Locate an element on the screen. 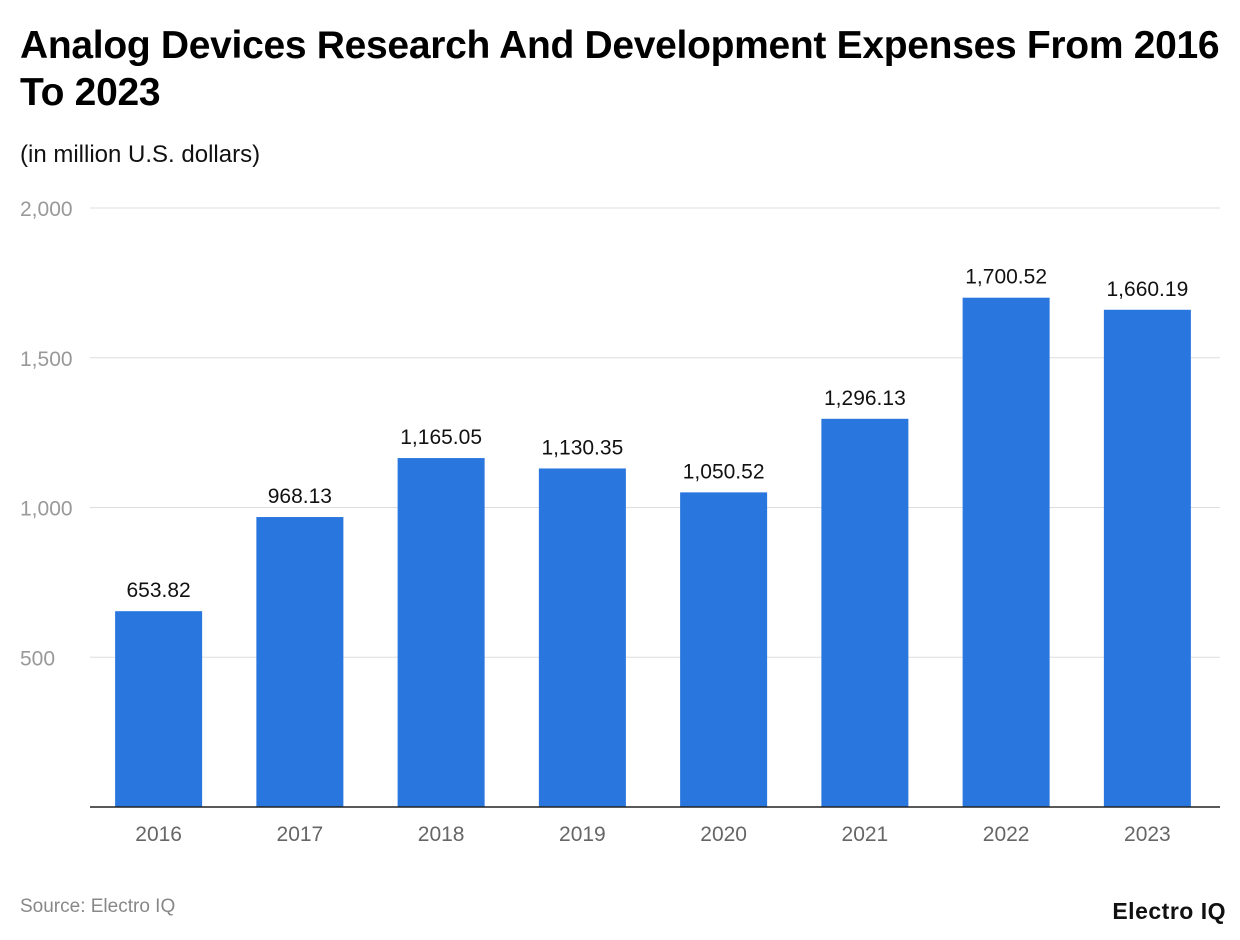  data-label: 1,296.13 is located at coordinates (865, 398).